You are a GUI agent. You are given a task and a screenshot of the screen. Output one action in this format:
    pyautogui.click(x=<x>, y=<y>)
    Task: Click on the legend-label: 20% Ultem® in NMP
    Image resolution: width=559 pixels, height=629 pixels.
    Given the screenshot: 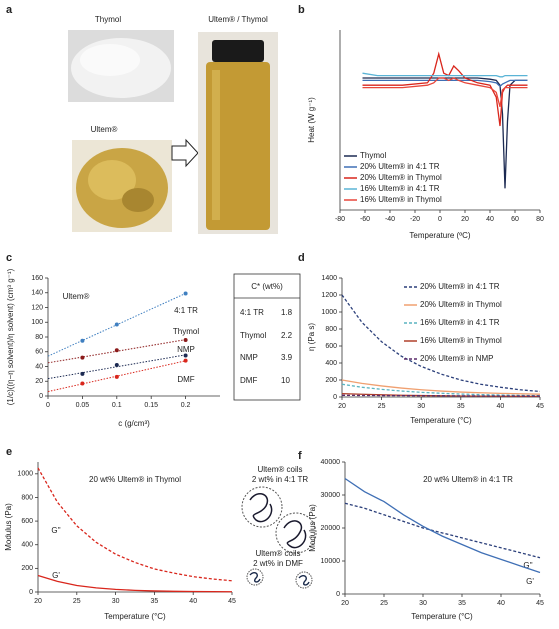 What is the action you would take?
    pyautogui.click(x=456, y=358)
    